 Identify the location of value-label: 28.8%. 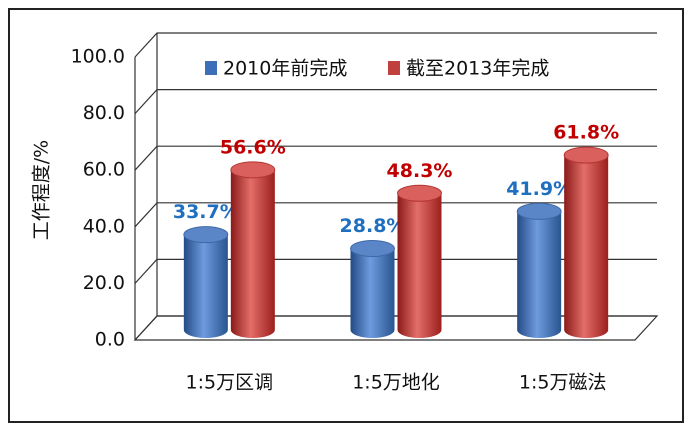
(373, 226).